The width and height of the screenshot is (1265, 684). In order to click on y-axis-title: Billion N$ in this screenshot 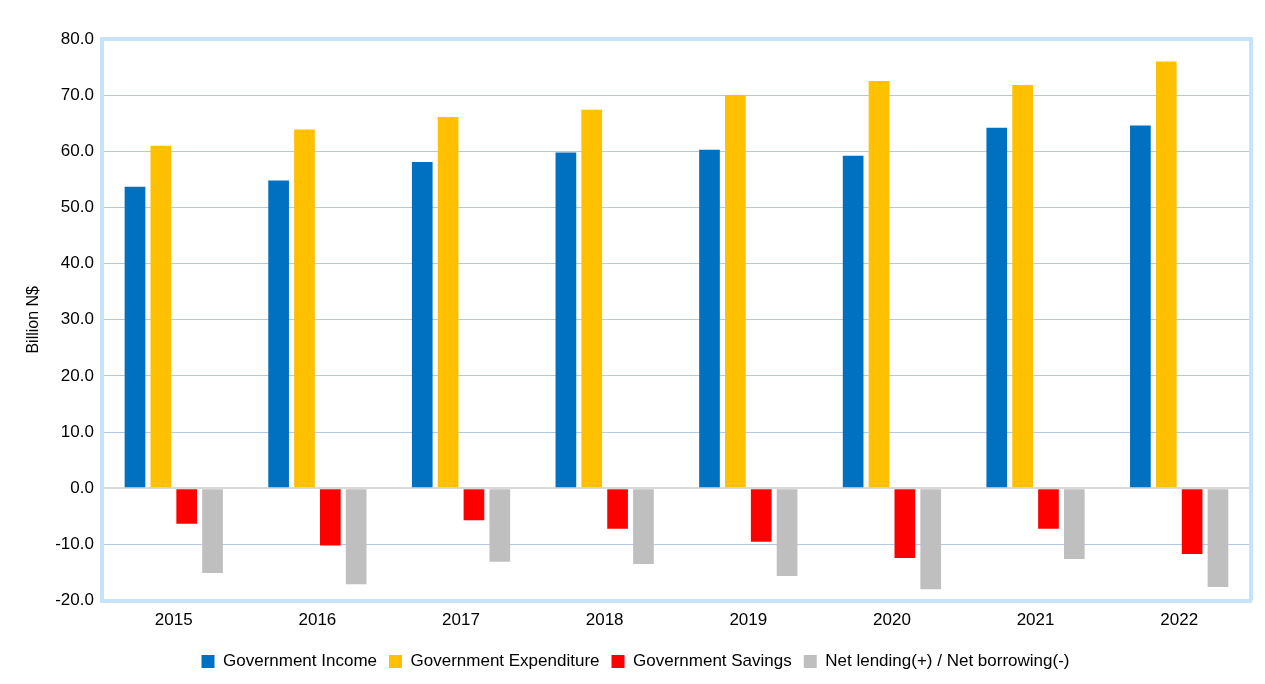, I will do `click(33, 319)`.